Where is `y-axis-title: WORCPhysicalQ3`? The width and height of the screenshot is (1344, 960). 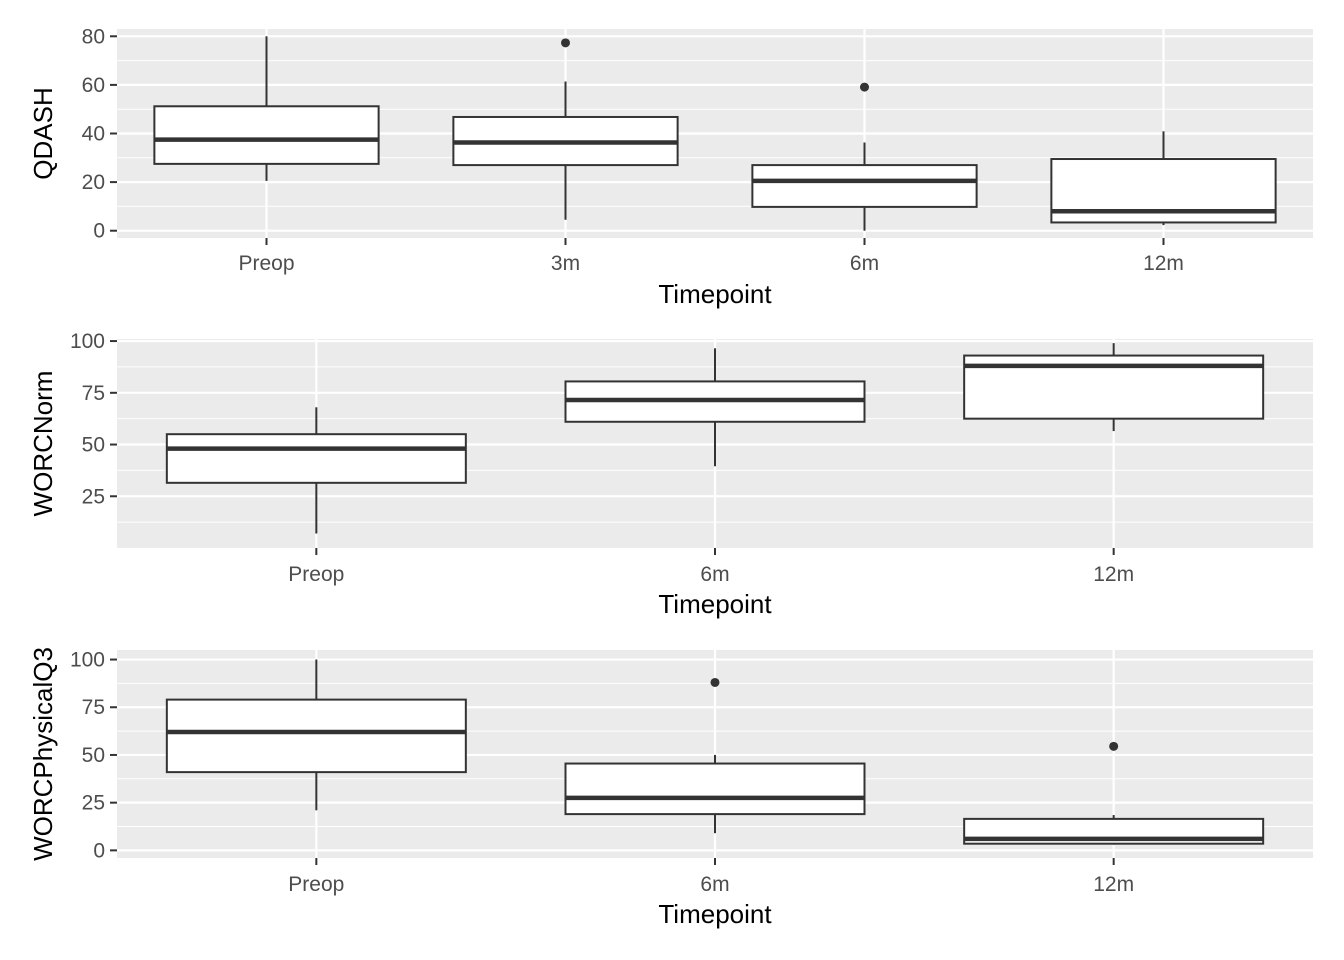
y-axis-title: WORCPhysicalQ3 is located at coordinates (43, 754).